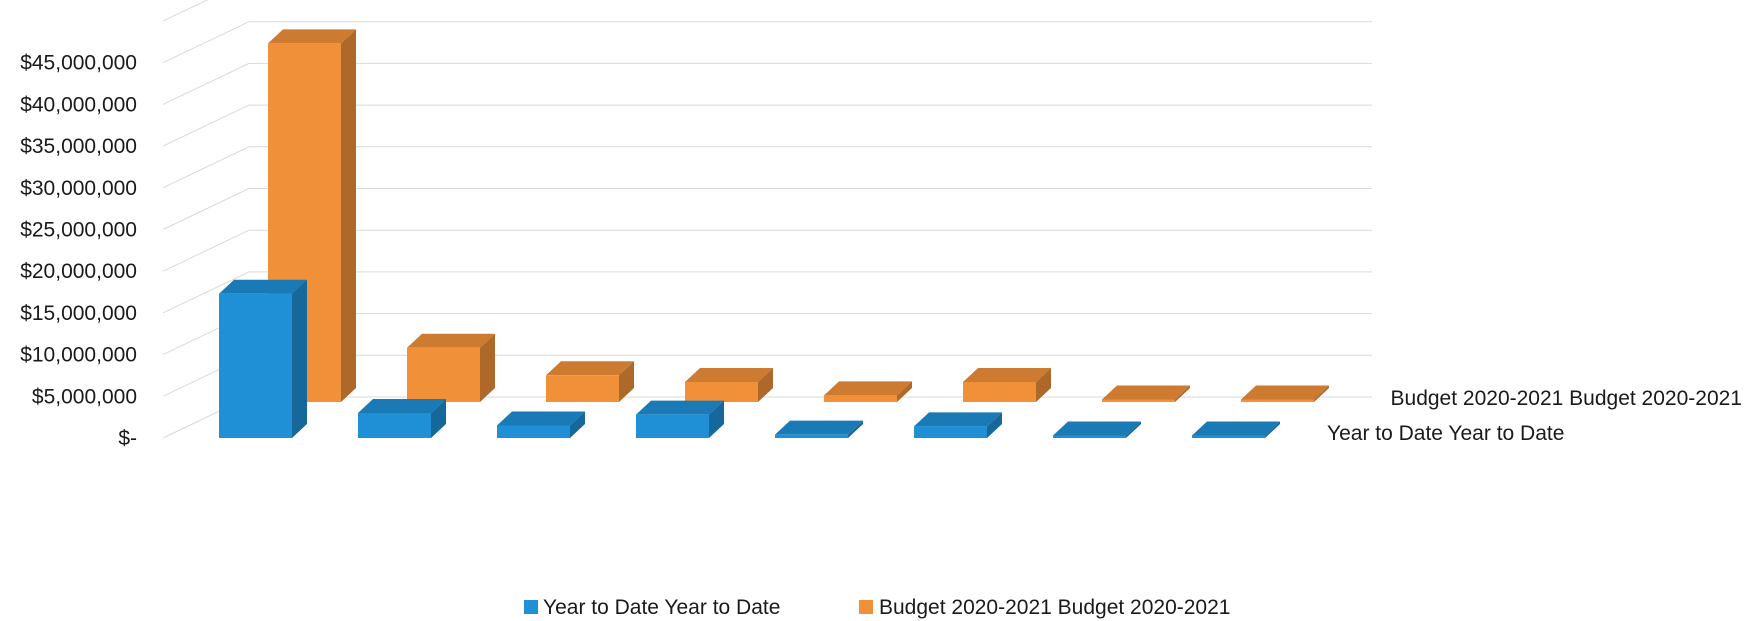 The image size is (1747, 621). What do you see at coordinates (78, 188) in the screenshot?
I see `y-tick-label: $30,000,000` at bounding box center [78, 188].